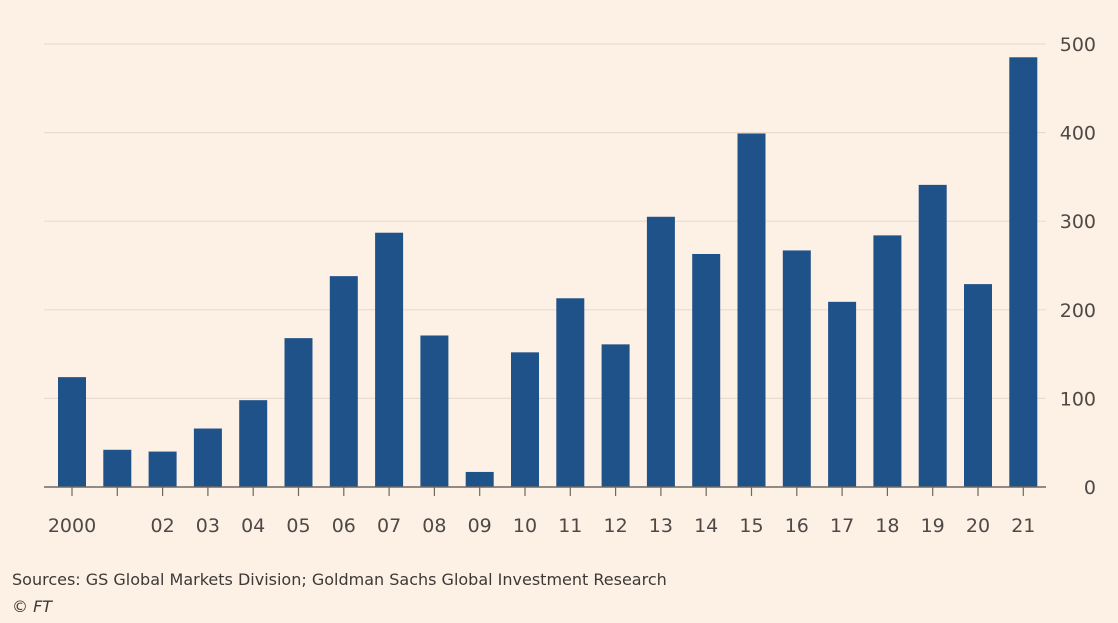 This screenshot has height=623, width=1118. Describe the element at coordinates (1078, 222) in the screenshot. I see `y-tick-label: 300` at that location.